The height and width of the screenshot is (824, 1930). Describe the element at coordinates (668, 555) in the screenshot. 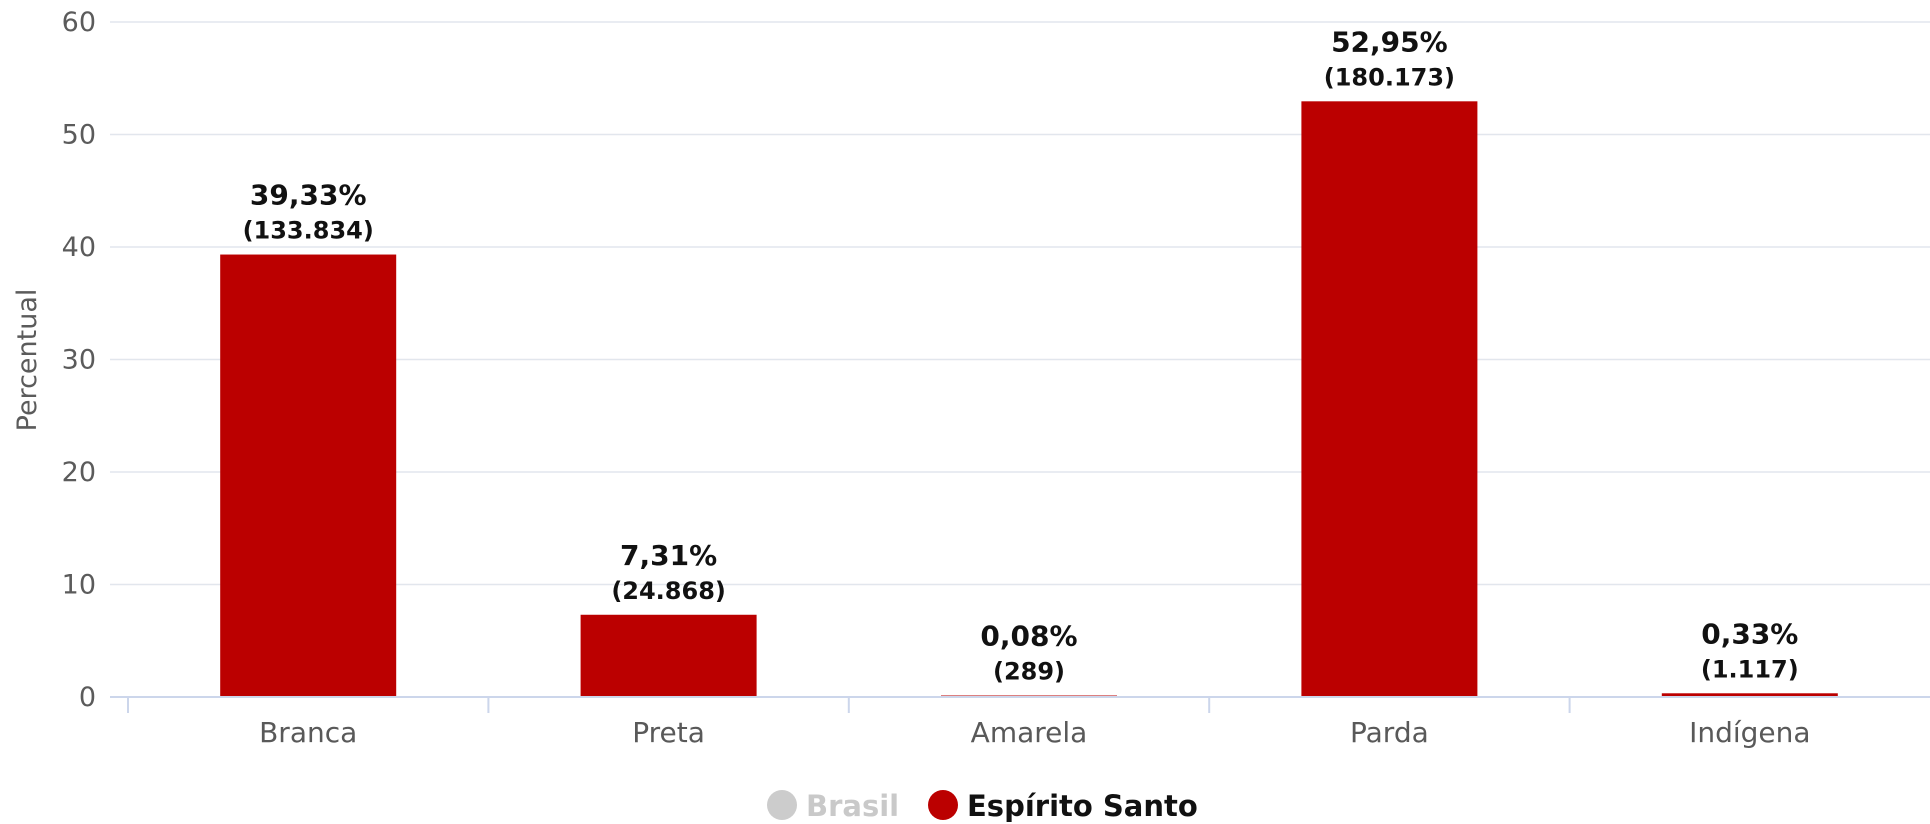

I see `bar-percent-label: 7,31%` at that location.